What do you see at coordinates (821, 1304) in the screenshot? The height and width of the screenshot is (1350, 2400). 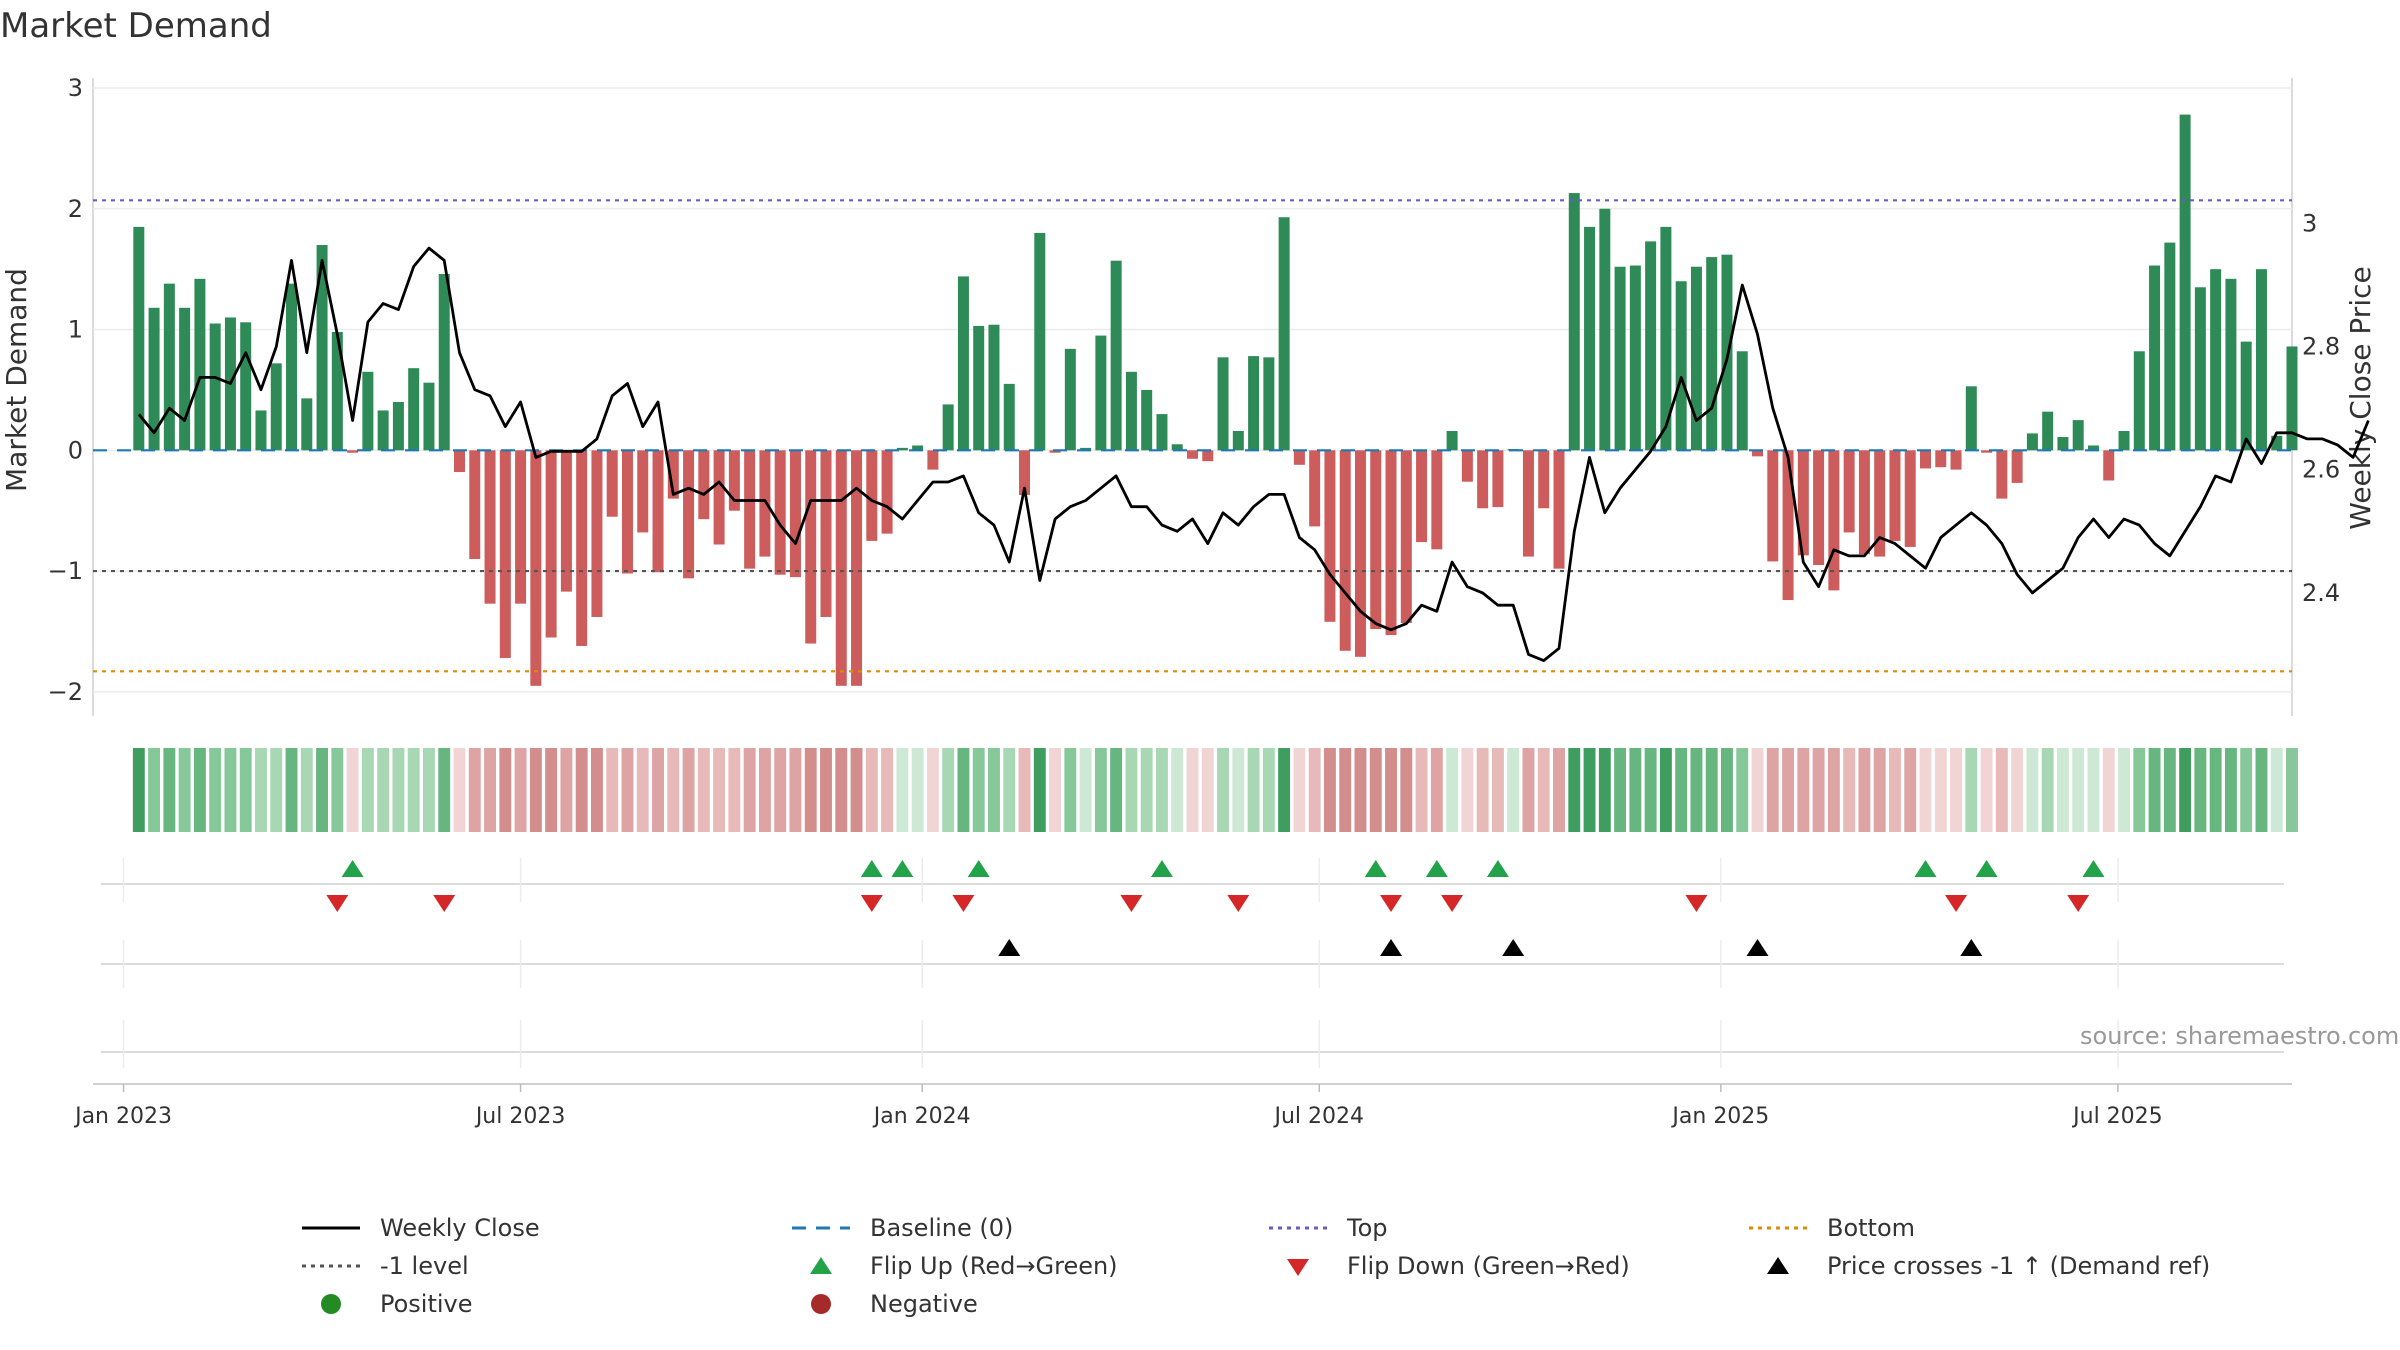 I see `legend-dot-red-icon` at bounding box center [821, 1304].